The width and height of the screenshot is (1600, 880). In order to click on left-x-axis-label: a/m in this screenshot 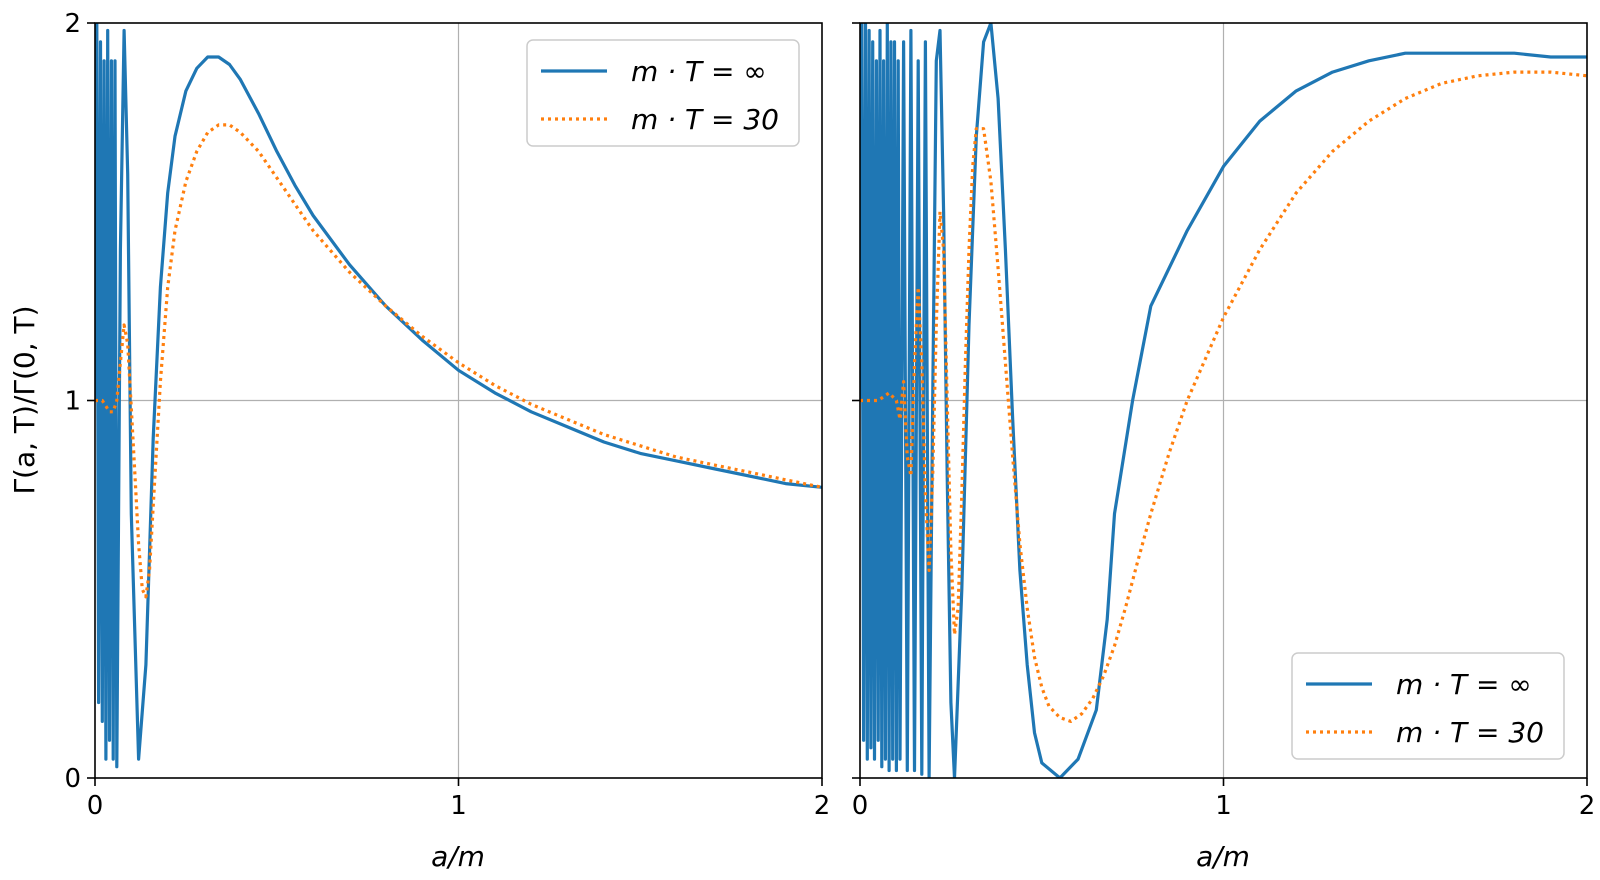, I will do `click(458, 856)`.